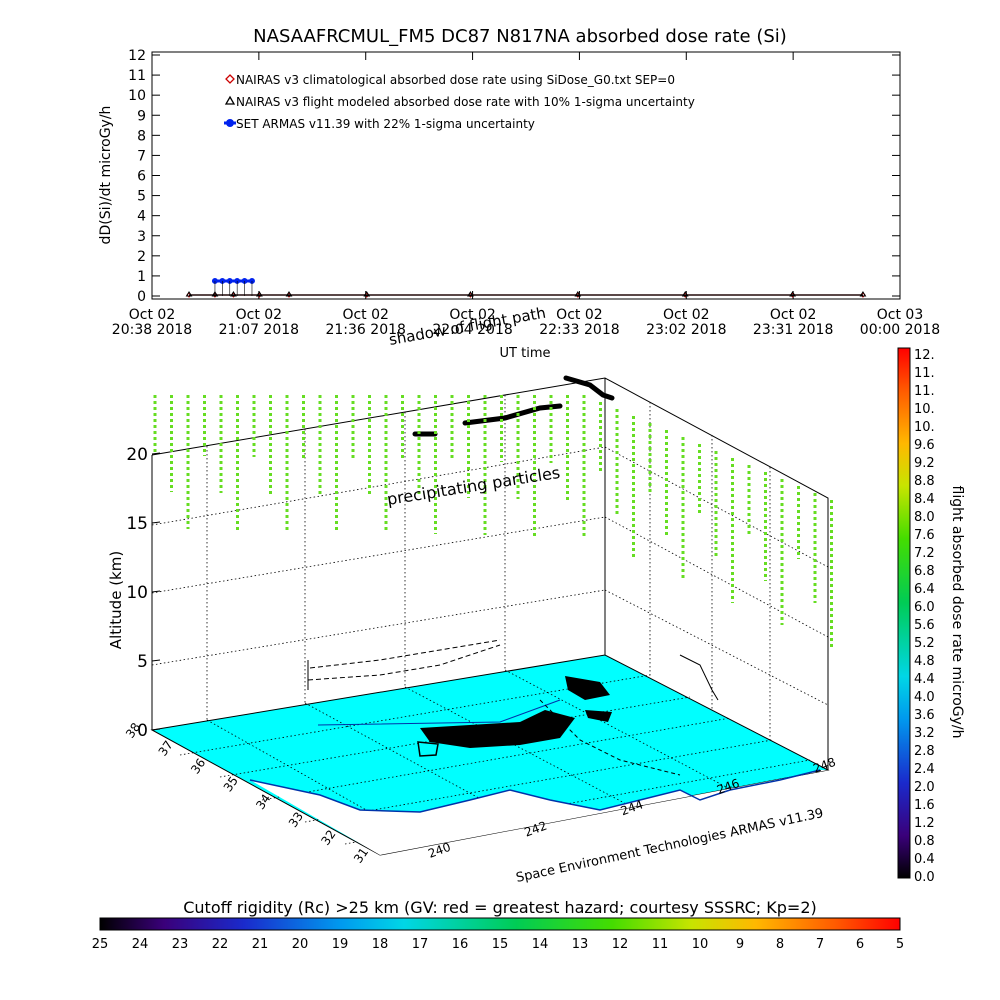  I want to click on dose-colorbar-tick-label: 3.2, so click(924, 733).